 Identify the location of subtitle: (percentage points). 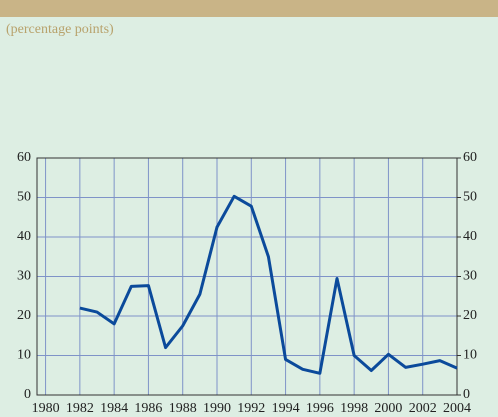
(60, 29).